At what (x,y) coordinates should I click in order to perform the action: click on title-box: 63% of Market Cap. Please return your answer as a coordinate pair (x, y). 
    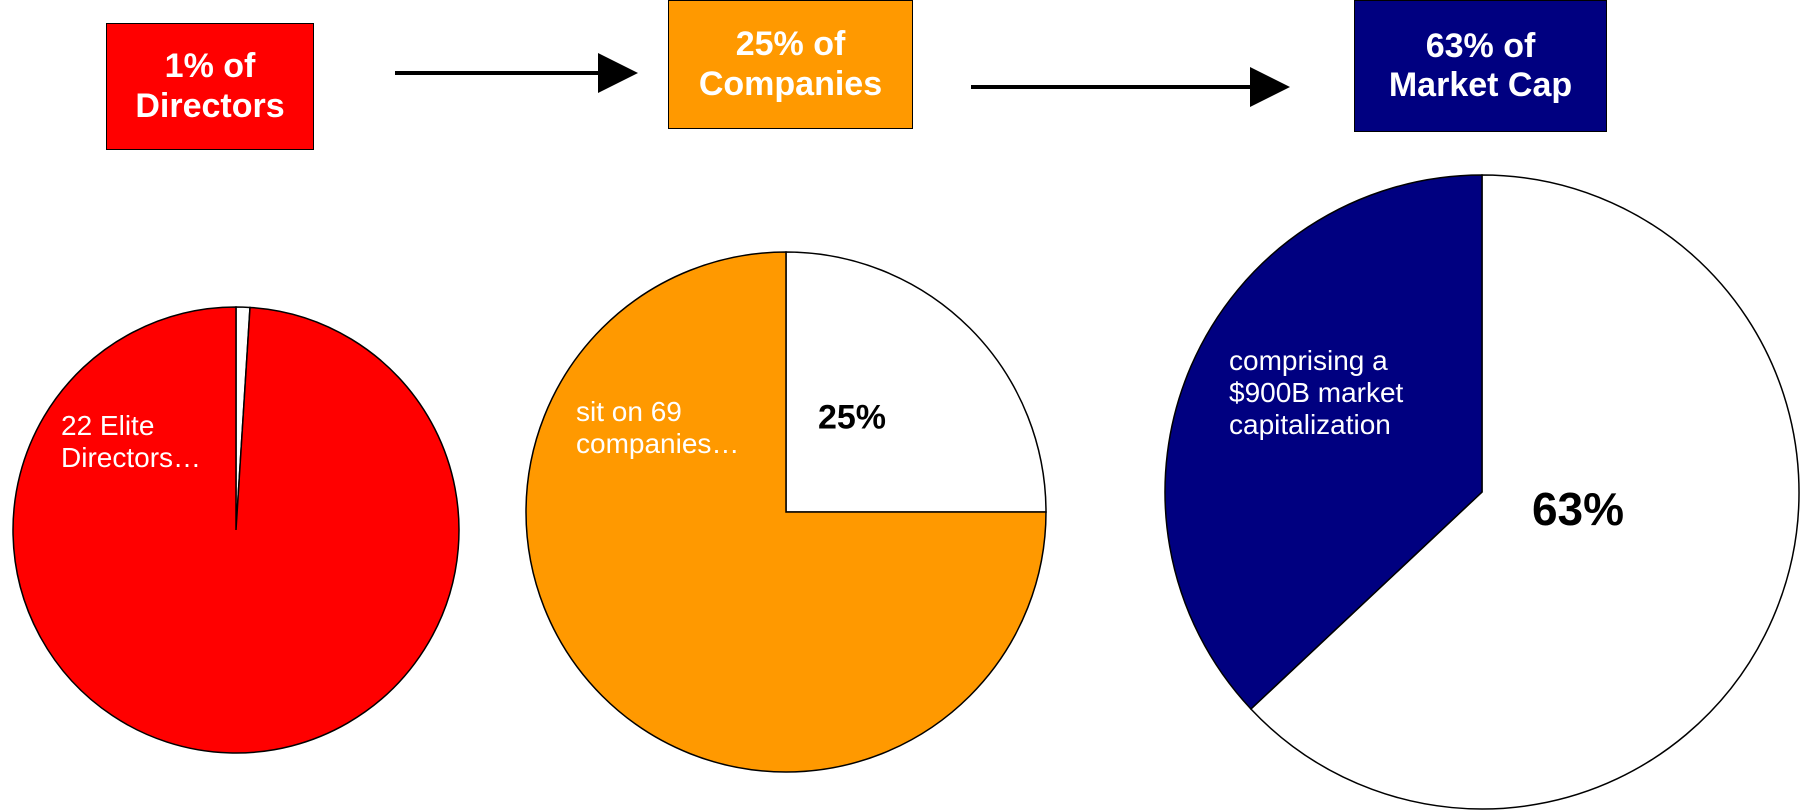
    Looking at the image, I should click on (1480, 66).